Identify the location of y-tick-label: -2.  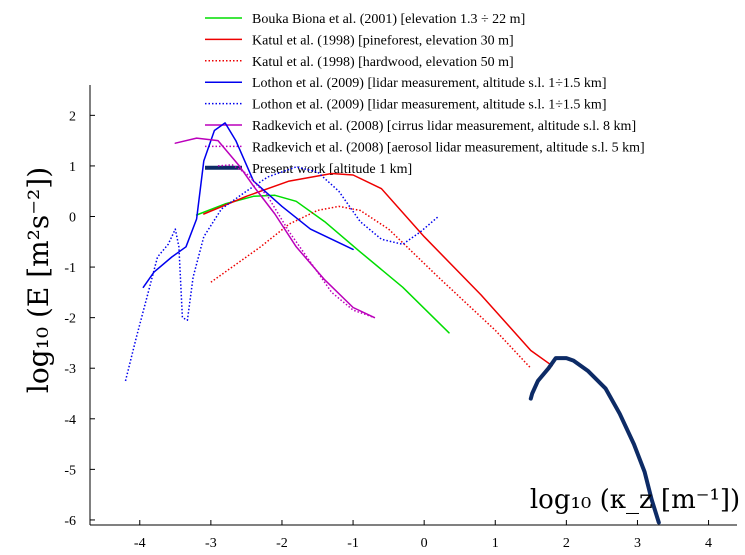
(70, 319).